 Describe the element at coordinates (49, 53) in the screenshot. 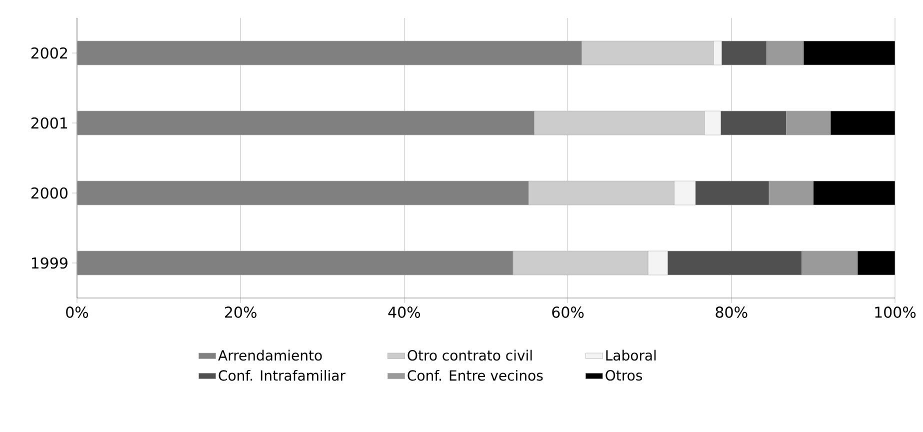

I see `y-tick-label: 2002` at that location.